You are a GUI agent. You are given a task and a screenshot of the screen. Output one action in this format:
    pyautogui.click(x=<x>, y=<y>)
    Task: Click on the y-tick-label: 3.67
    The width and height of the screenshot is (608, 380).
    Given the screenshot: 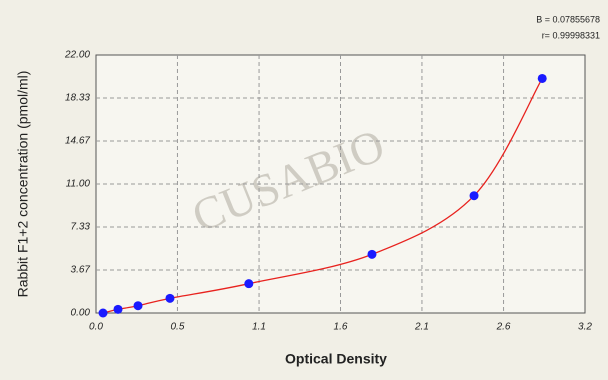 What is the action you would take?
    pyautogui.click(x=81, y=270)
    